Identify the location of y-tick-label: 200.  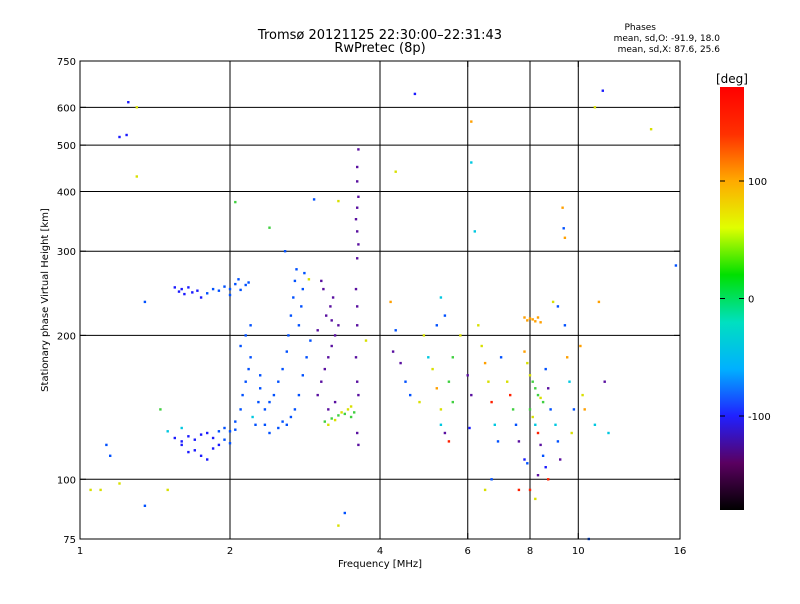
(66, 336).